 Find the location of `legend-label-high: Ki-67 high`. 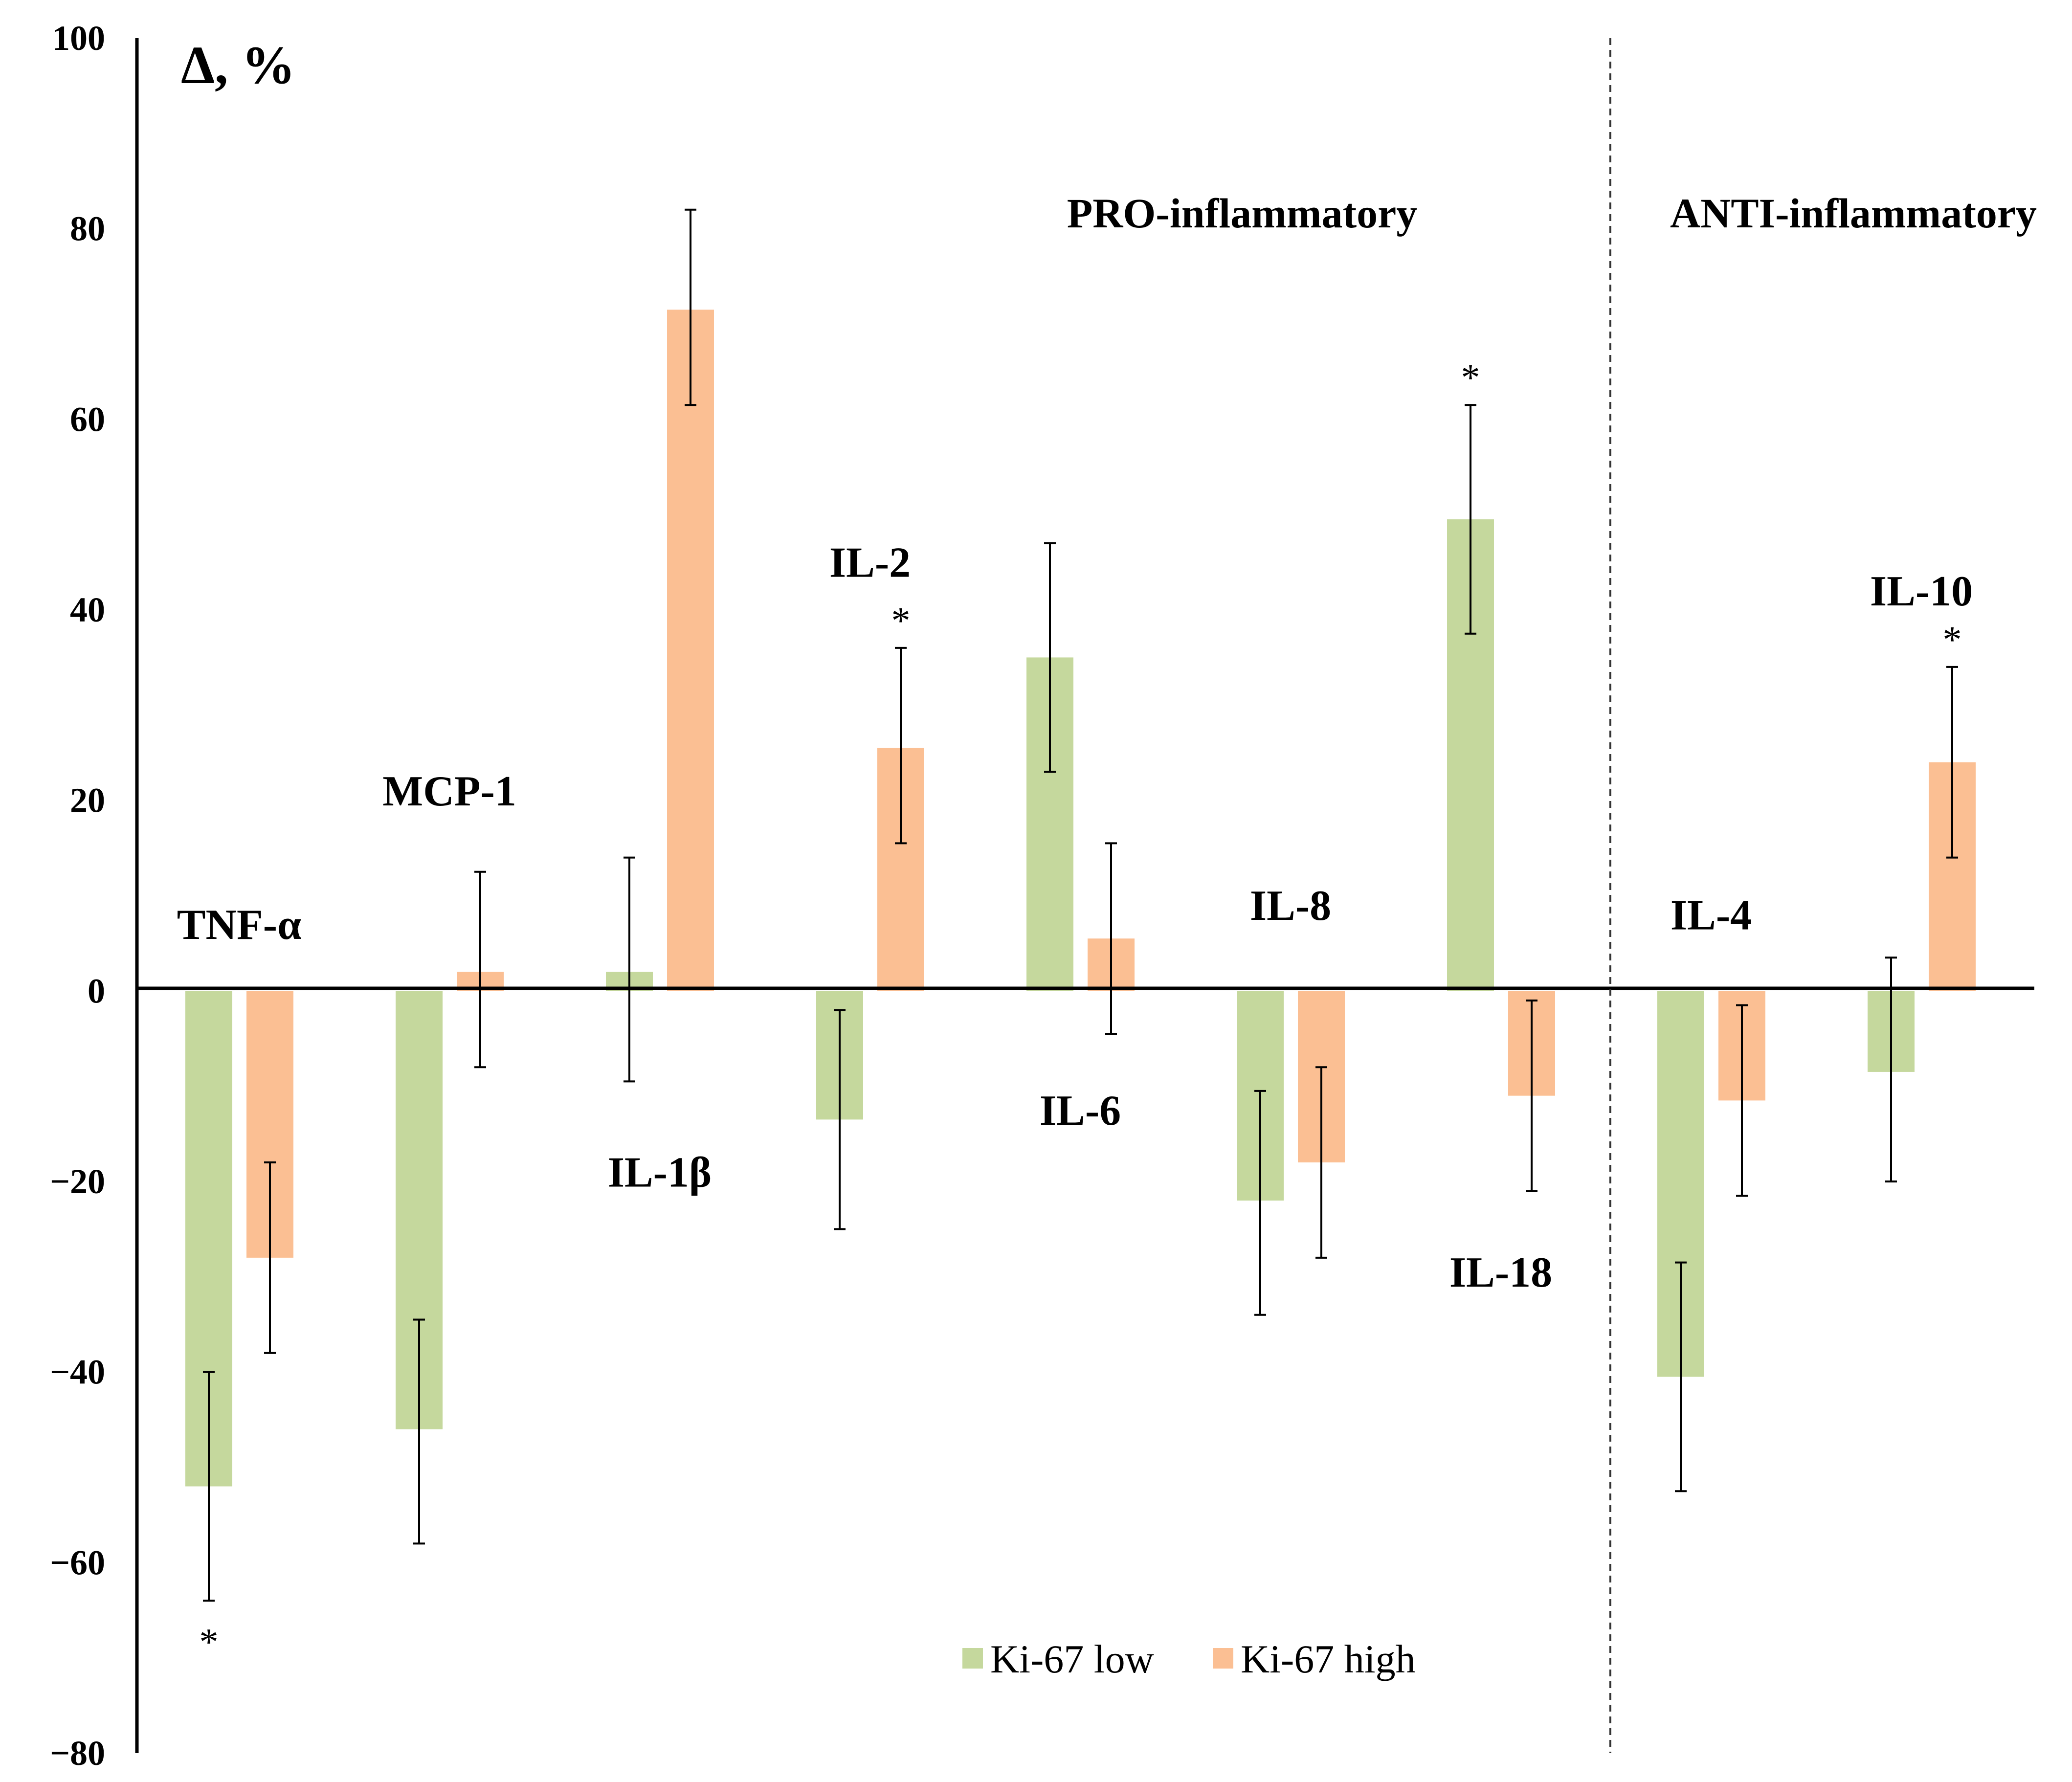

legend-label-high: Ki-67 high is located at coordinates (1328, 1659).